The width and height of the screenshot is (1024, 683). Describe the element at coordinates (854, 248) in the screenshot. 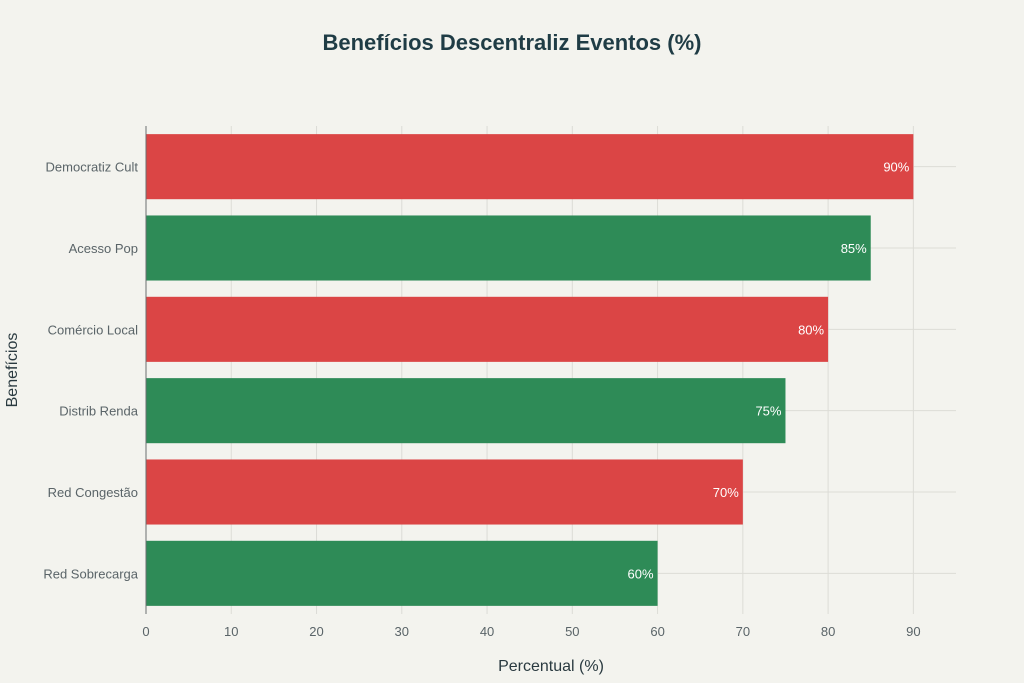

I see `bar-data-label: 85%` at that location.